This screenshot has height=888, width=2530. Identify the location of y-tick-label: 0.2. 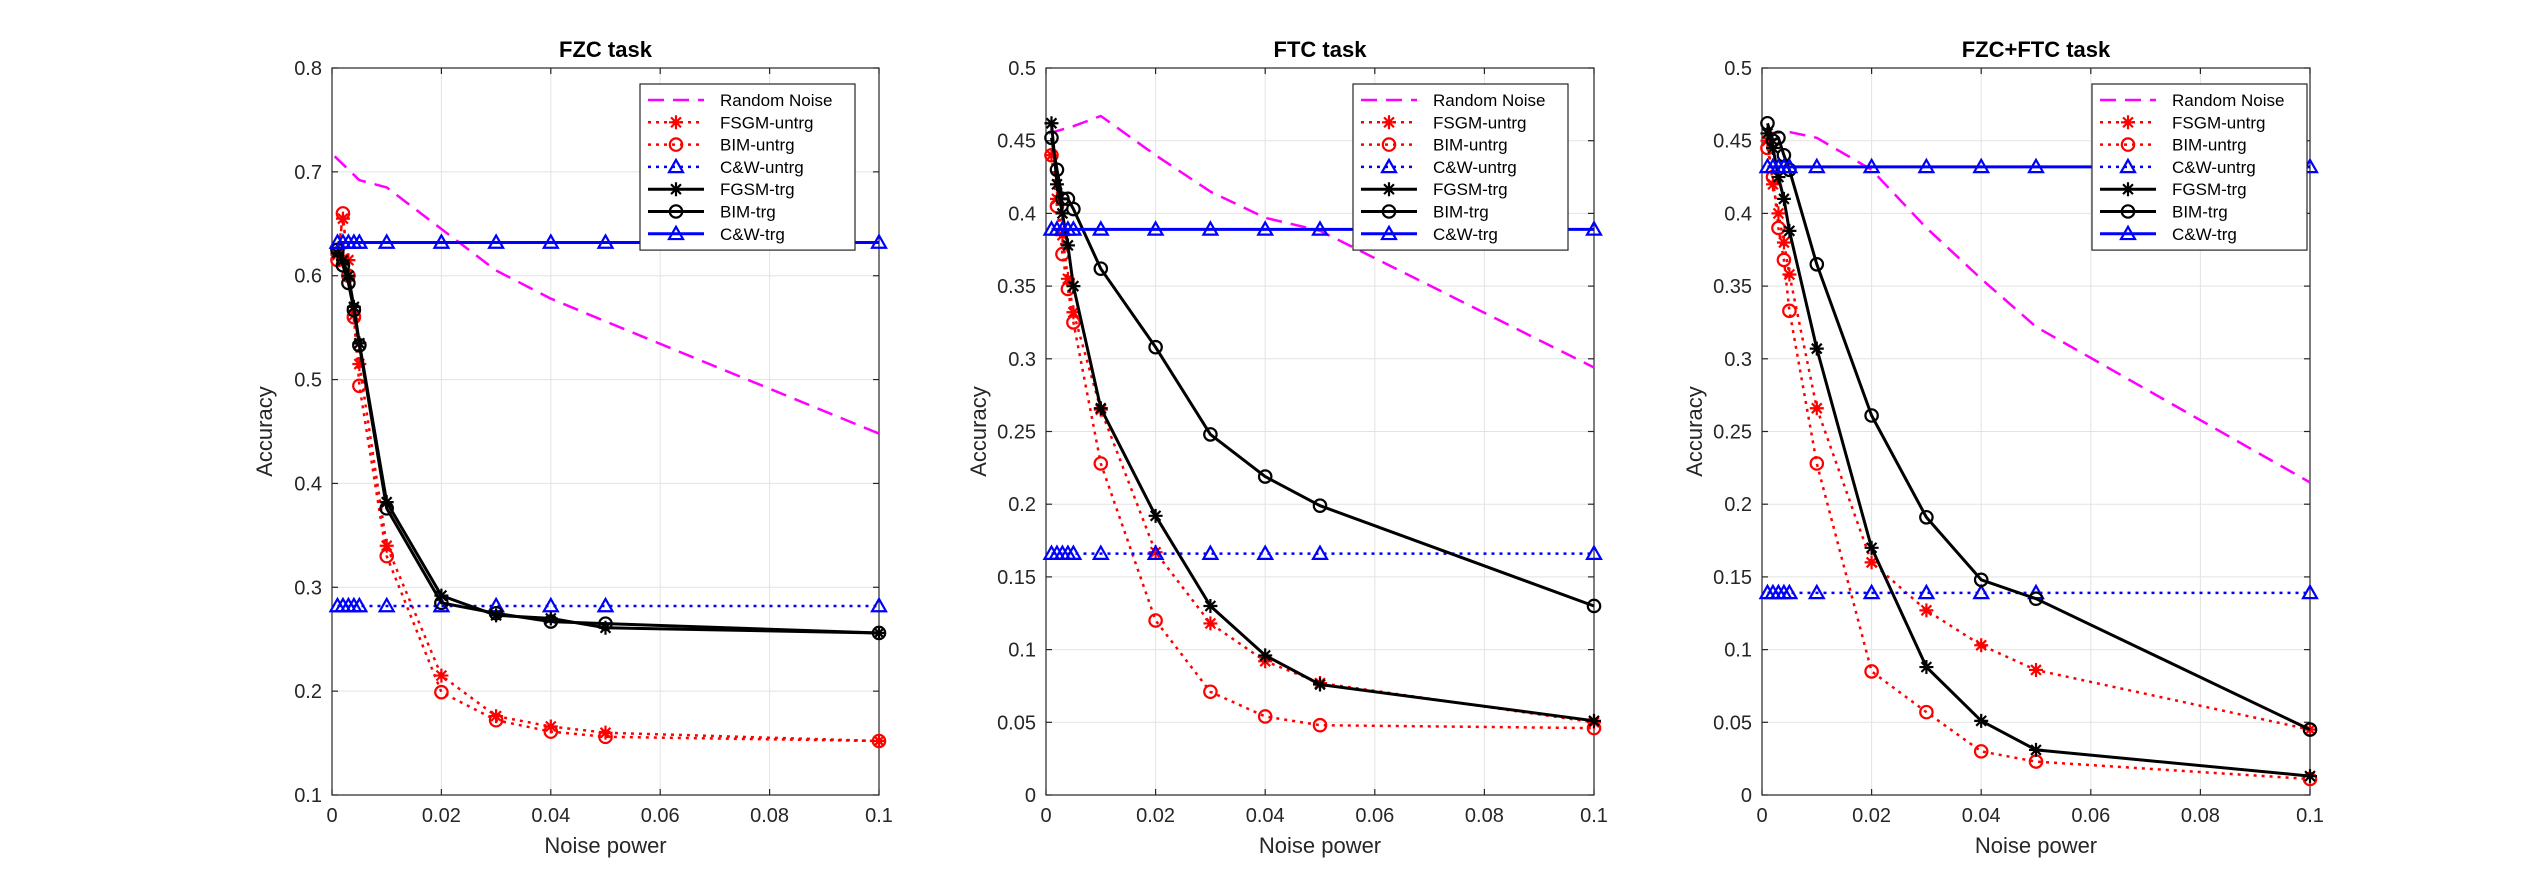
(308, 692).